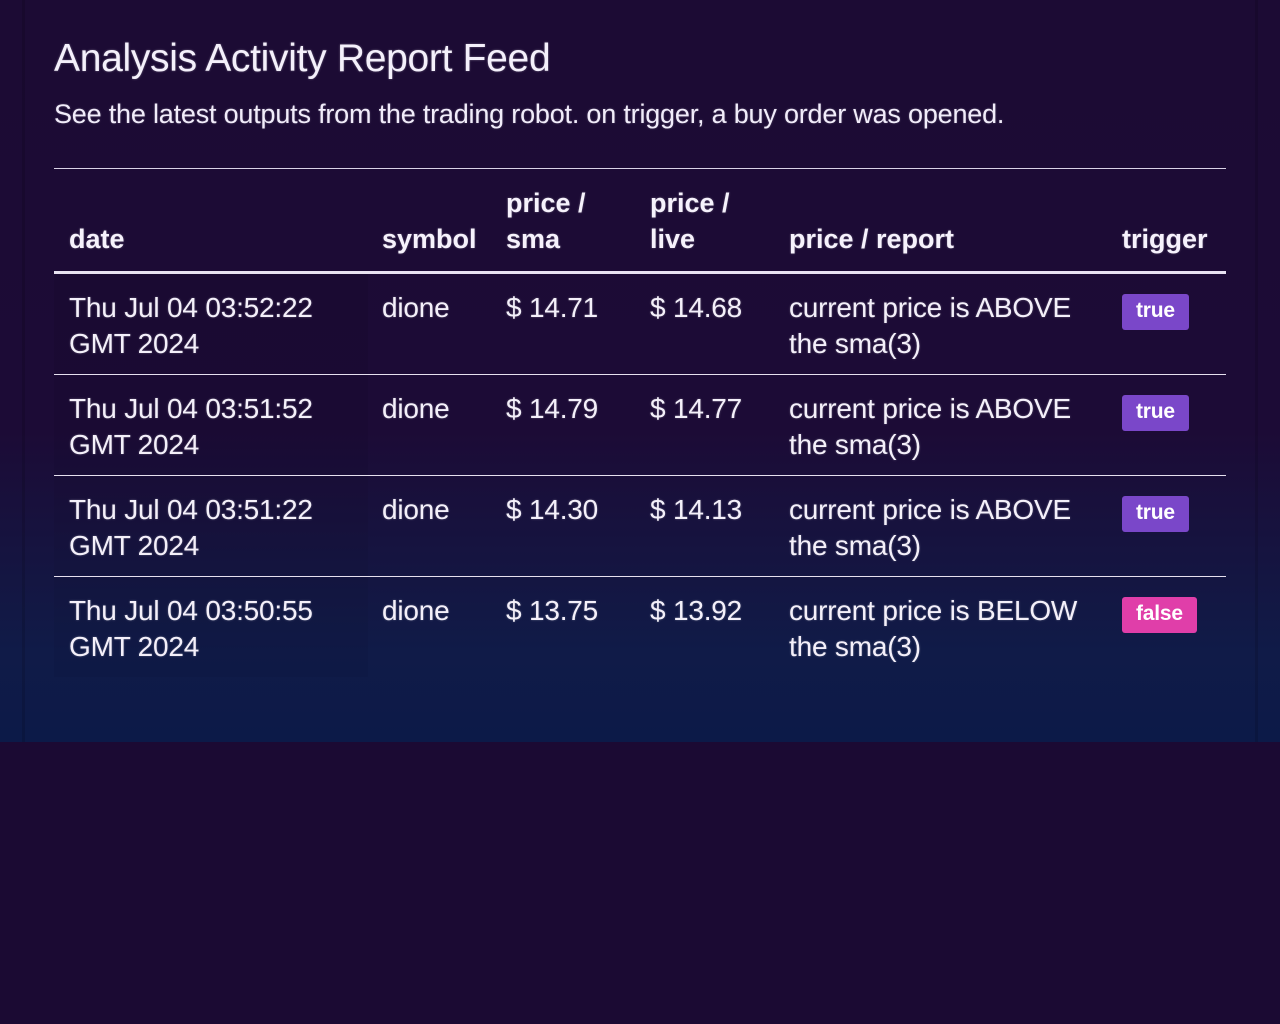 The height and width of the screenshot is (1024, 1280). What do you see at coordinates (1165, 239) in the screenshot?
I see `column-header-trigger-label: trigger` at bounding box center [1165, 239].